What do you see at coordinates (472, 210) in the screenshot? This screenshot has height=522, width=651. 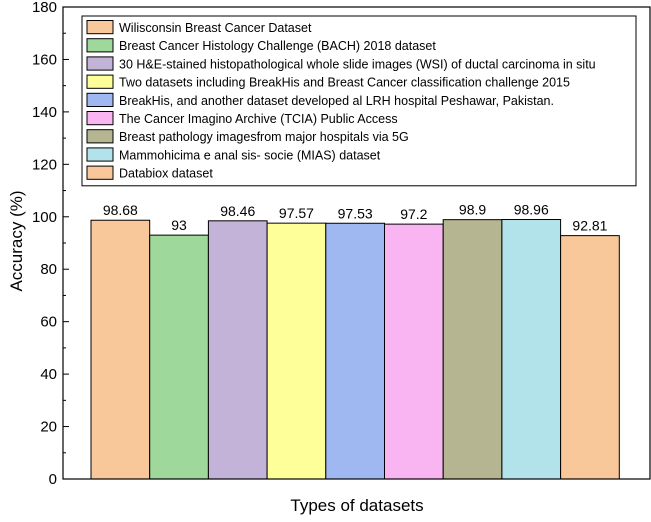 I see `bar-data-label: 98.9` at bounding box center [472, 210].